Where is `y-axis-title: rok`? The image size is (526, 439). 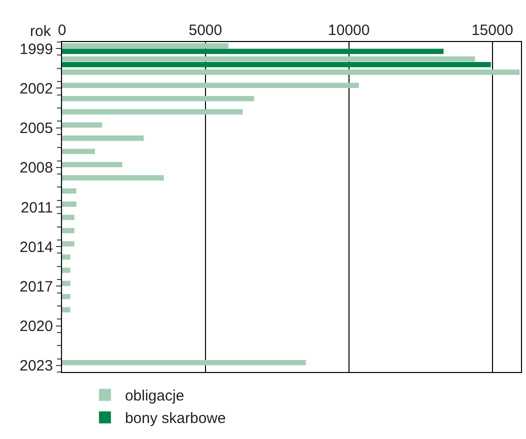 y-axis-title: rok is located at coordinates (41, 31).